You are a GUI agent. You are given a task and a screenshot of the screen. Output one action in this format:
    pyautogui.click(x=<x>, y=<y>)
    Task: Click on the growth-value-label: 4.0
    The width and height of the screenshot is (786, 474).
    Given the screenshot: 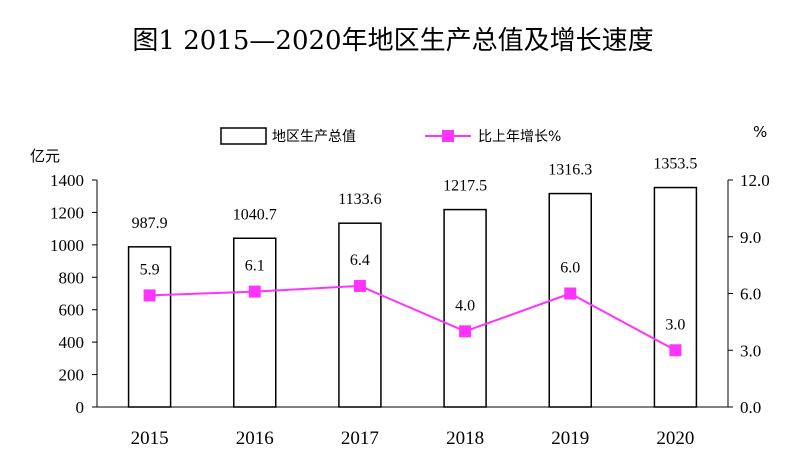 What is the action you would take?
    pyautogui.click(x=465, y=305)
    